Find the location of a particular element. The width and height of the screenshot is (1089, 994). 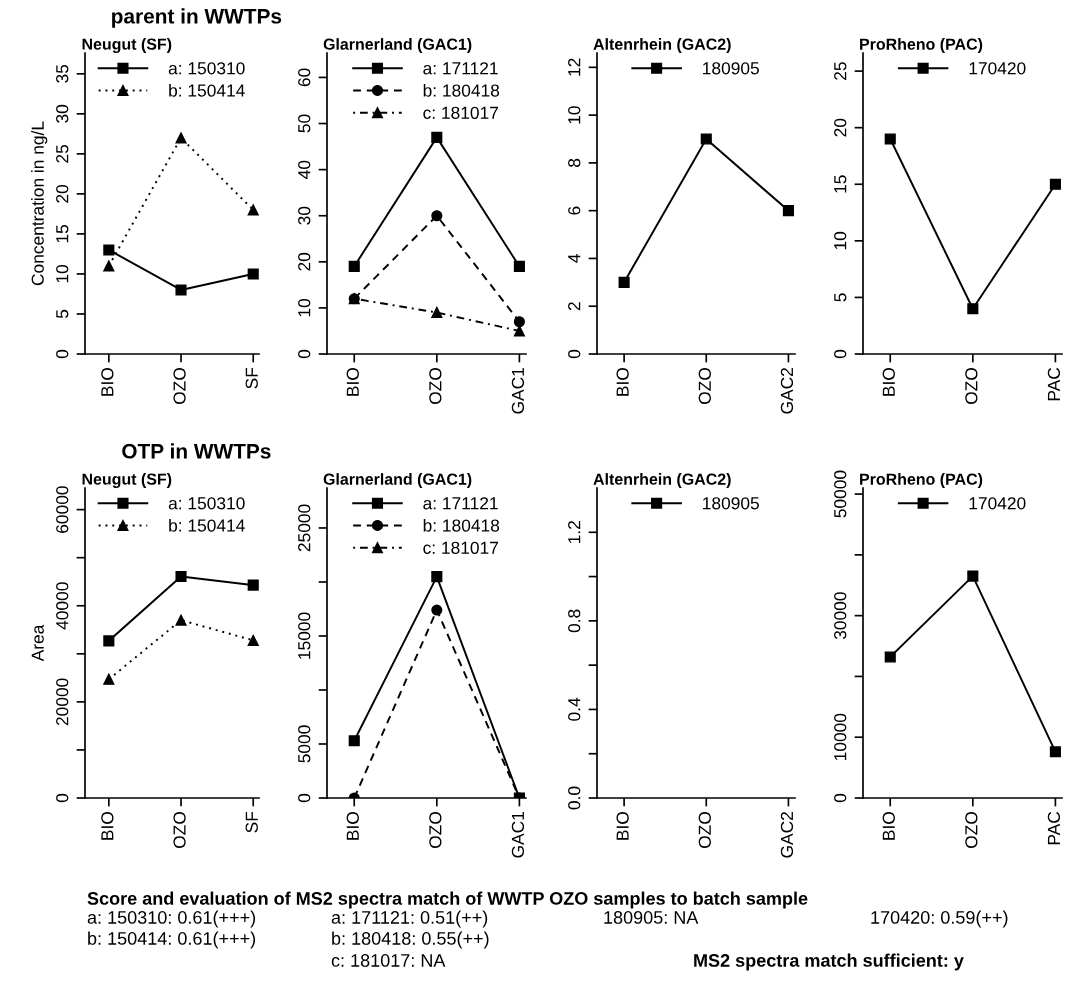

text: 170420: 0.59(++) is located at coordinates (939, 919).